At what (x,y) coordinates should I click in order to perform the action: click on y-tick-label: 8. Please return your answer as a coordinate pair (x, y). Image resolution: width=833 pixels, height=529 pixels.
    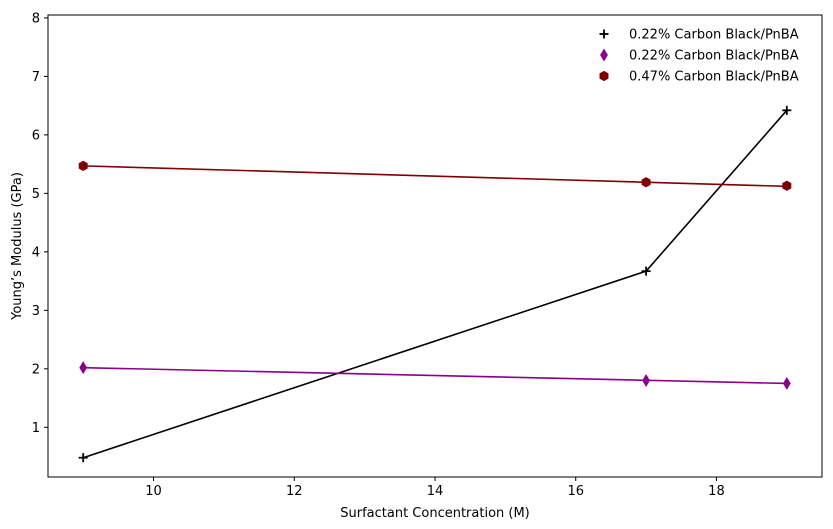
    Looking at the image, I should click on (36, 18).